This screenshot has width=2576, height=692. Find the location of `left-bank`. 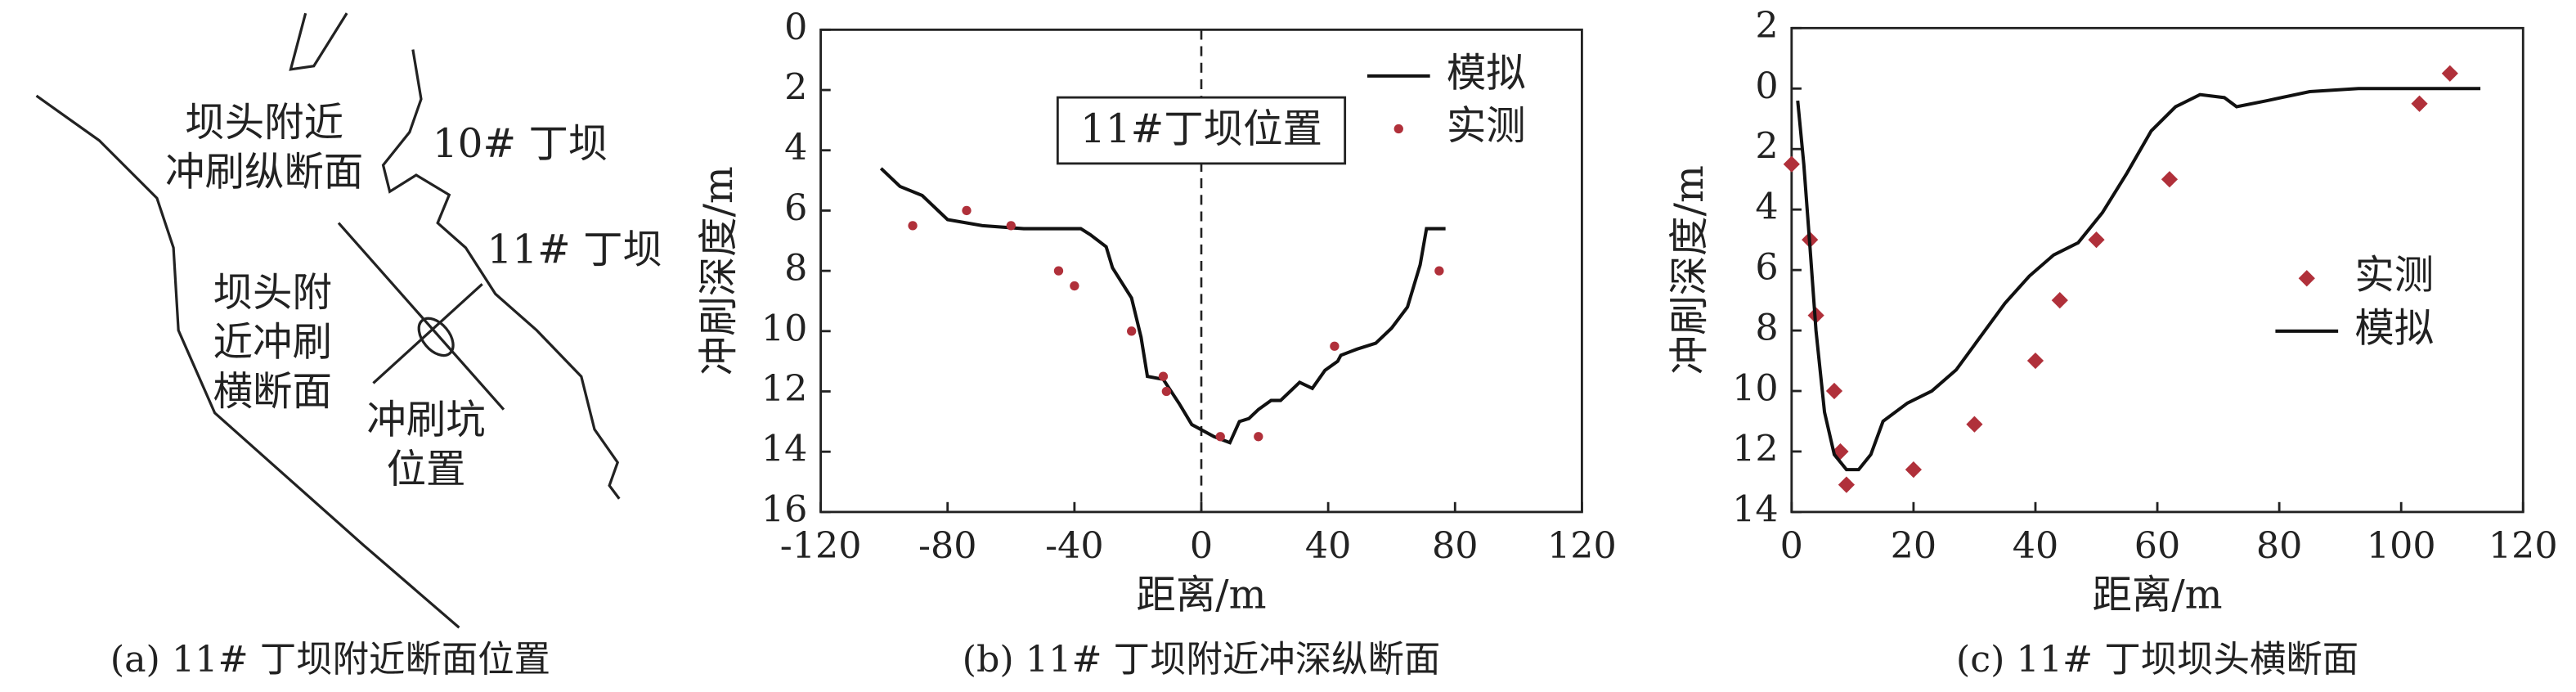

left-bank is located at coordinates (247, 361).